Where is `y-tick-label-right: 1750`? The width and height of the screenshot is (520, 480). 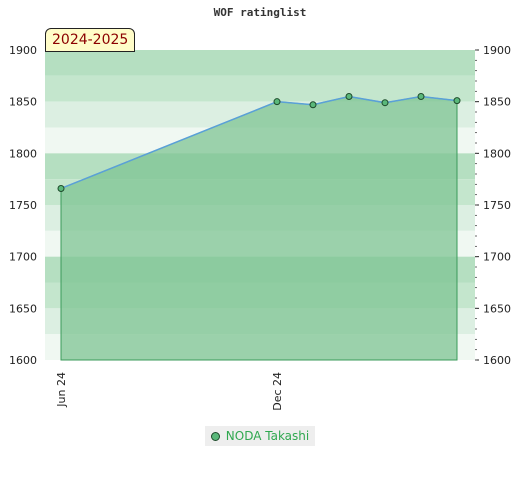 y-tick-label-right: 1750 is located at coordinates (497, 205).